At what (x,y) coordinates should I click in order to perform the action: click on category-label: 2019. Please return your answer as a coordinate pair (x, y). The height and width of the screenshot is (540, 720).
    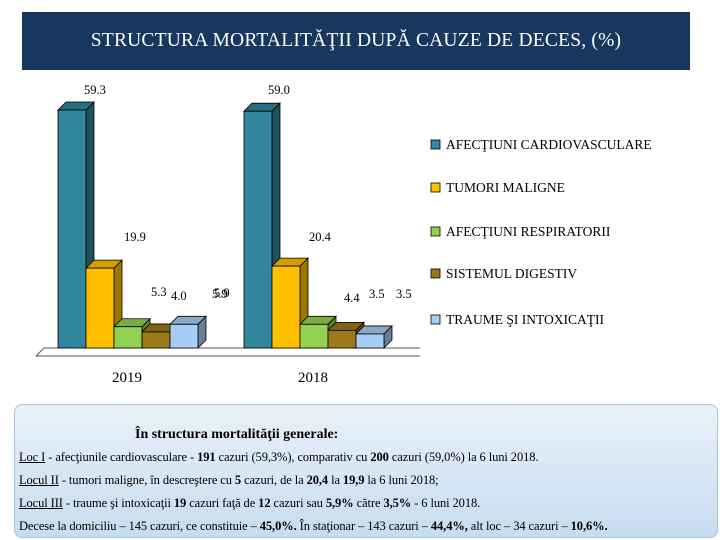
    Looking at the image, I should click on (127, 378).